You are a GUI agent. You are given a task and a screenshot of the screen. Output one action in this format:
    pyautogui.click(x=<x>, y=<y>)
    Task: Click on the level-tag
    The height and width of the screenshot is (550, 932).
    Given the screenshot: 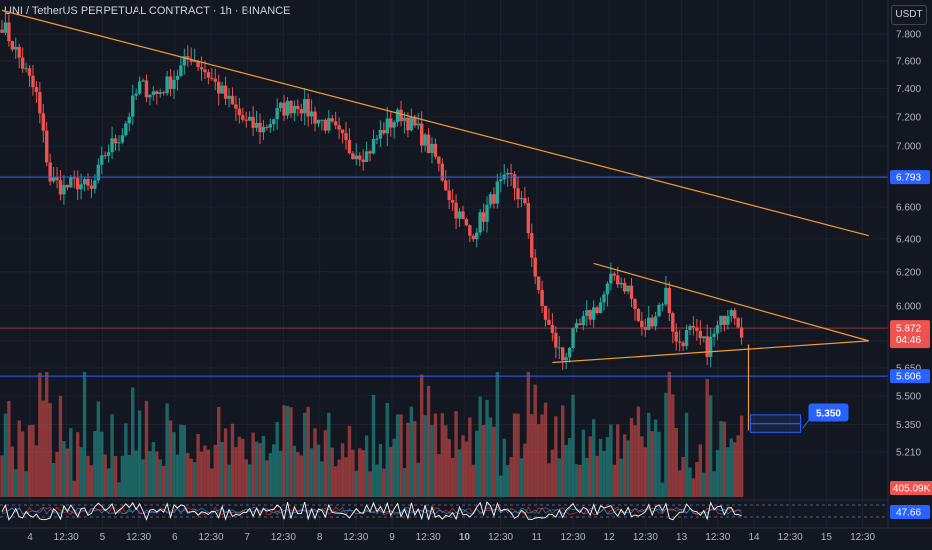 What is the action you would take?
    pyautogui.click(x=910, y=376)
    